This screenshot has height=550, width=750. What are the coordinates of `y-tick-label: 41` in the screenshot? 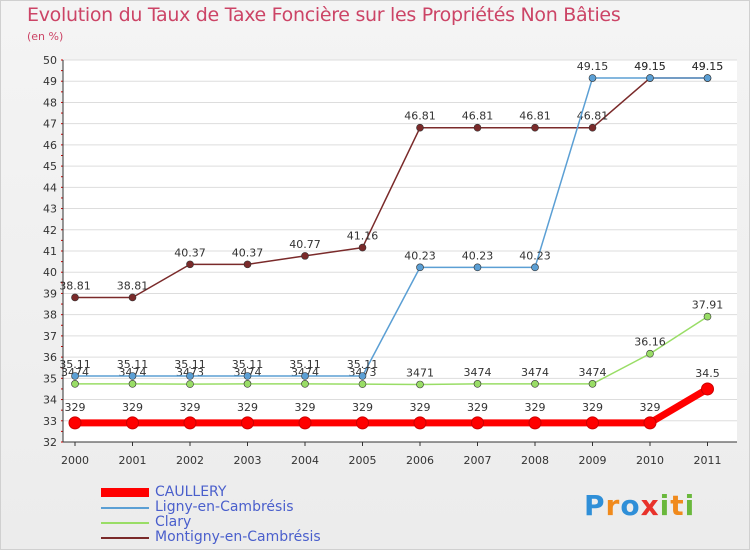 It's located at (50, 251).